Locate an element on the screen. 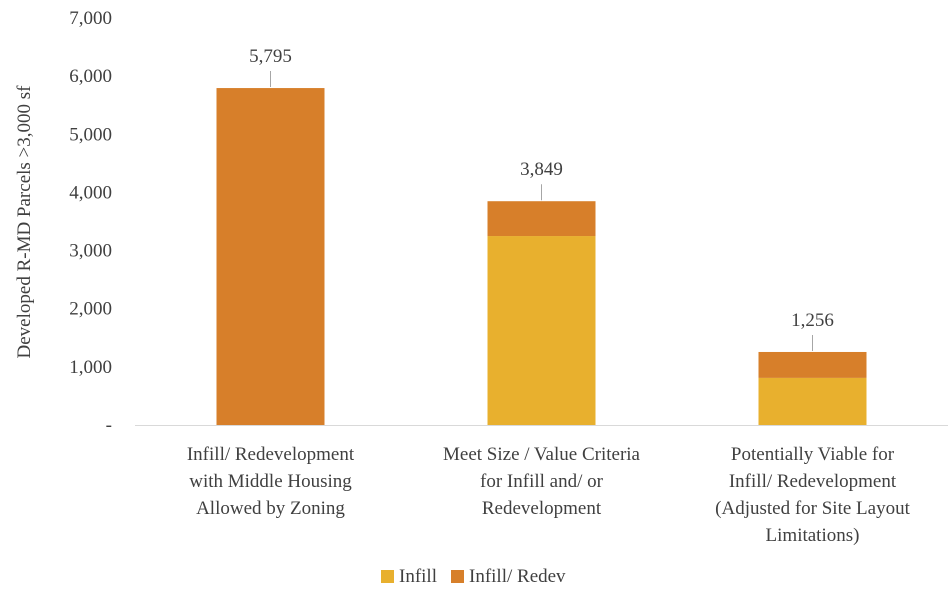 The height and width of the screenshot is (599, 948). y-axis-label: Developed R-MD Parcels >3,000 sf is located at coordinates (24, 222).